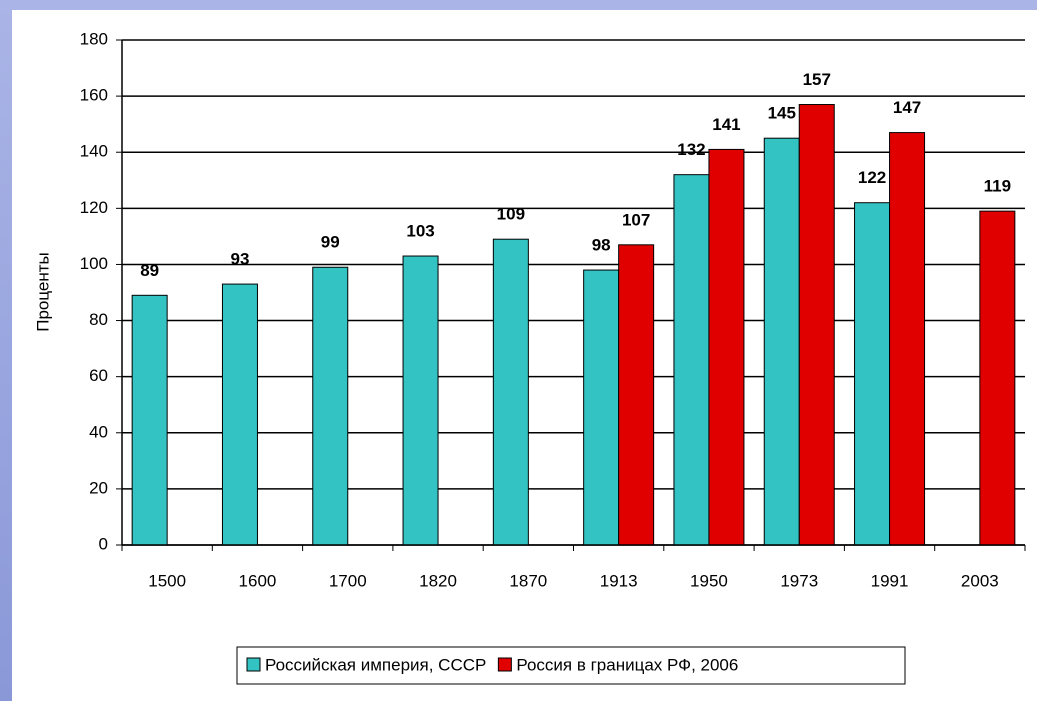 The image size is (1037, 701). I want to click on y-tick-label: 20, so click(98, 487).